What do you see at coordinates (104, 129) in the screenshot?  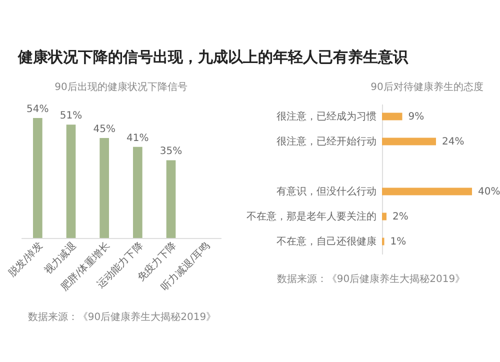 I see `data-label: 45%` at bounding box center [104, 129].